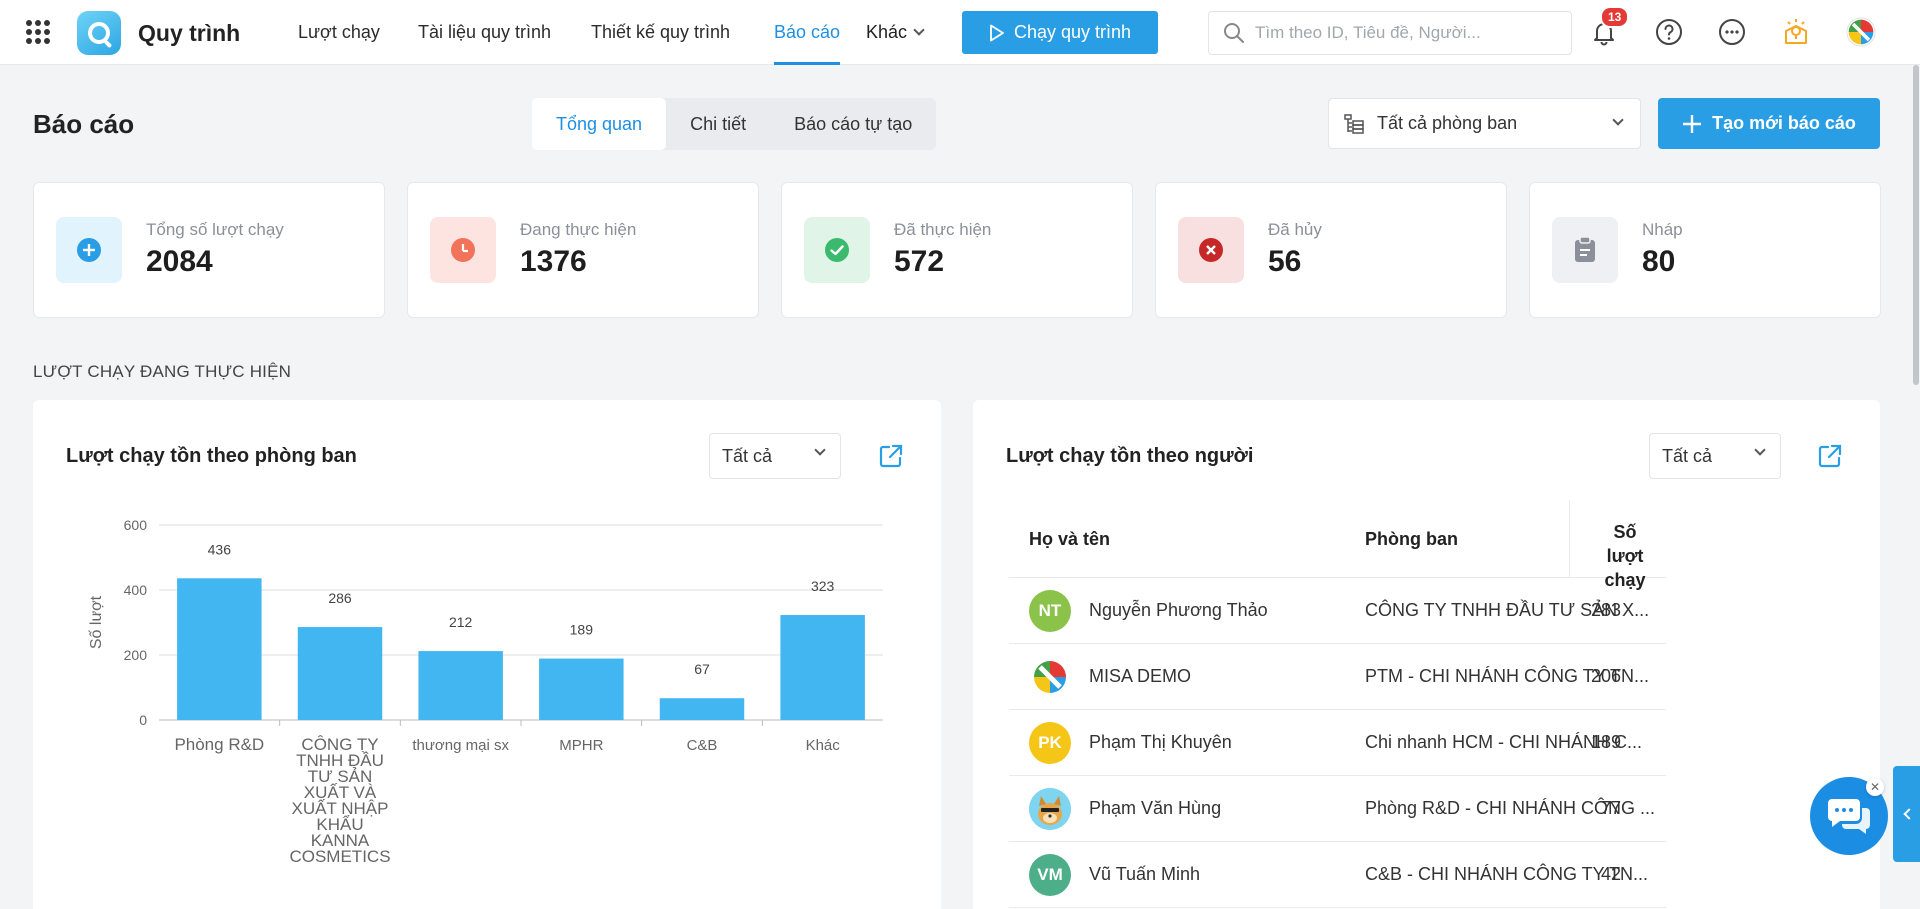  What do you see at coordinates (581, 745) in the screenshot?
I see `chart-x-tick-label: MPHR` at bounding box center [581, 745].